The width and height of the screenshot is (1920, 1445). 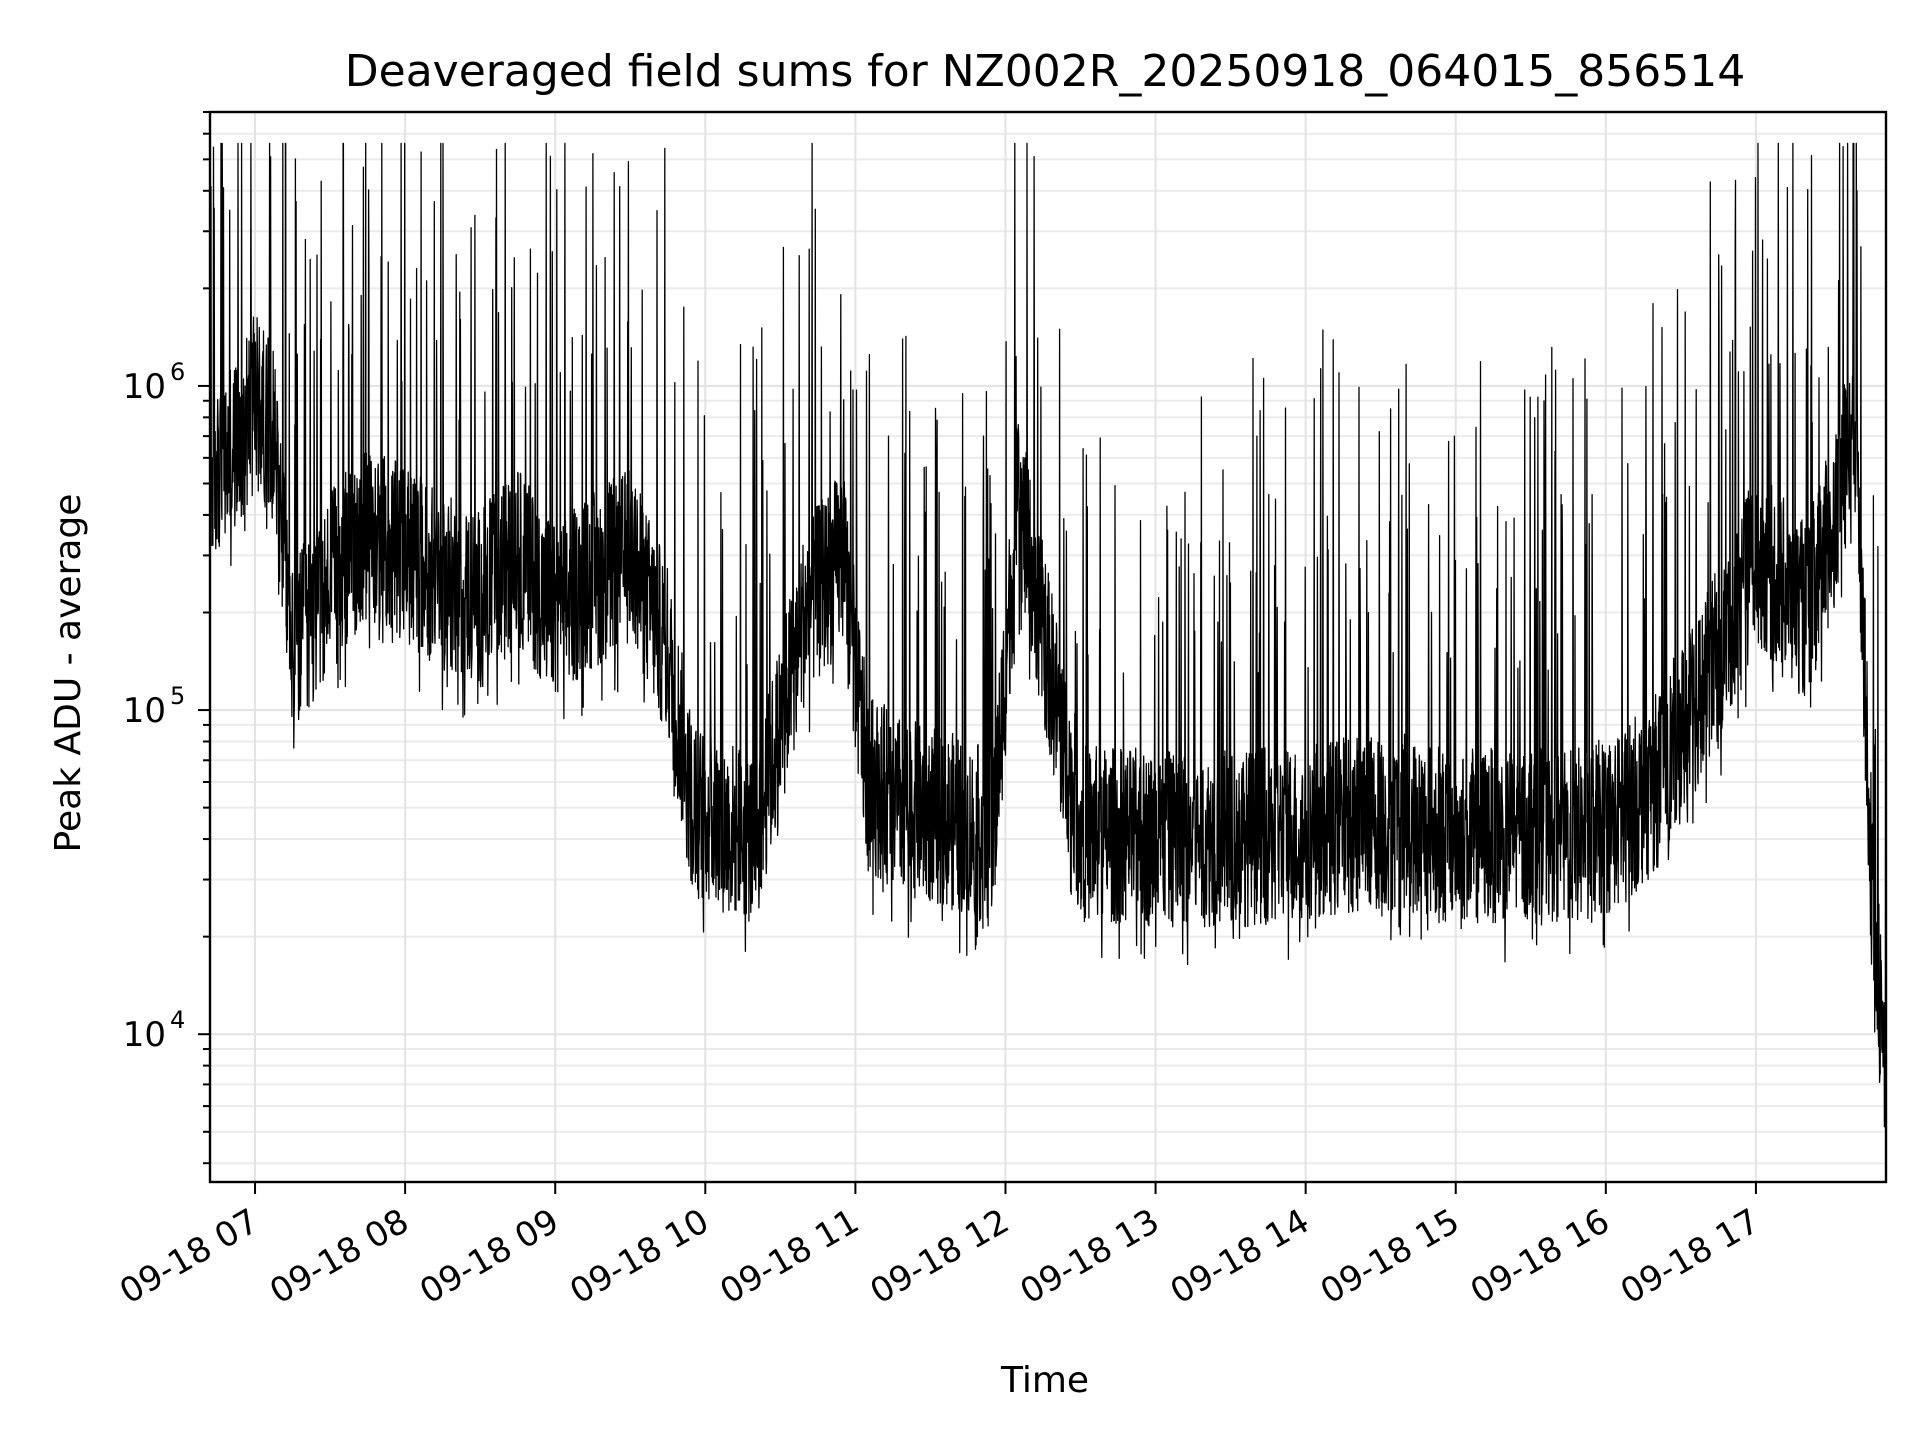 What do you see at coordinates (940, 1256) in the screenshot?
I see `x-tick-label: 09-18 12` at bounding box center [940, 1256].